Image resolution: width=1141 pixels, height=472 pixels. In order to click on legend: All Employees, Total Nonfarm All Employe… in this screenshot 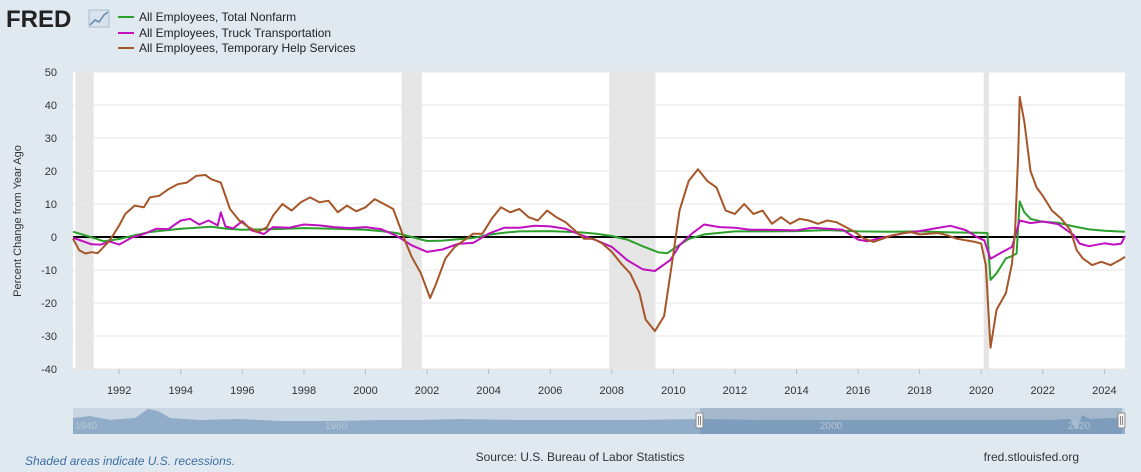, I will do `click(237, 32)`.